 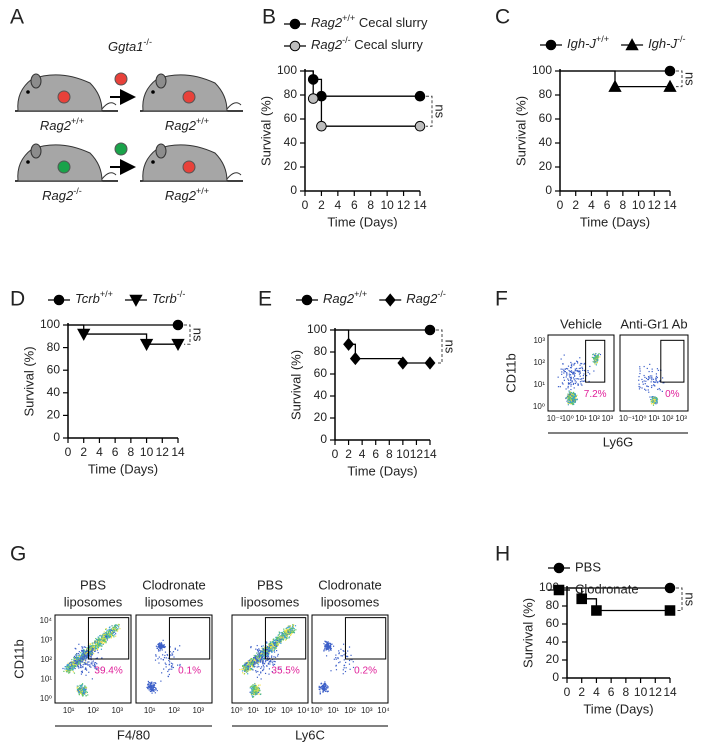 What do you see at coordinates (287, 70) in the screenshot?
I see `y-tick-label: 100` at bounding box center [287, 70].